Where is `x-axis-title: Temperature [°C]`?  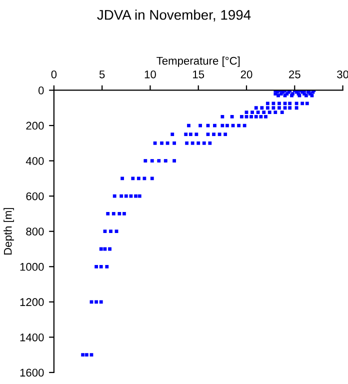 x-axis-title: Temperature [°C] is located at coordinates (198, 61).